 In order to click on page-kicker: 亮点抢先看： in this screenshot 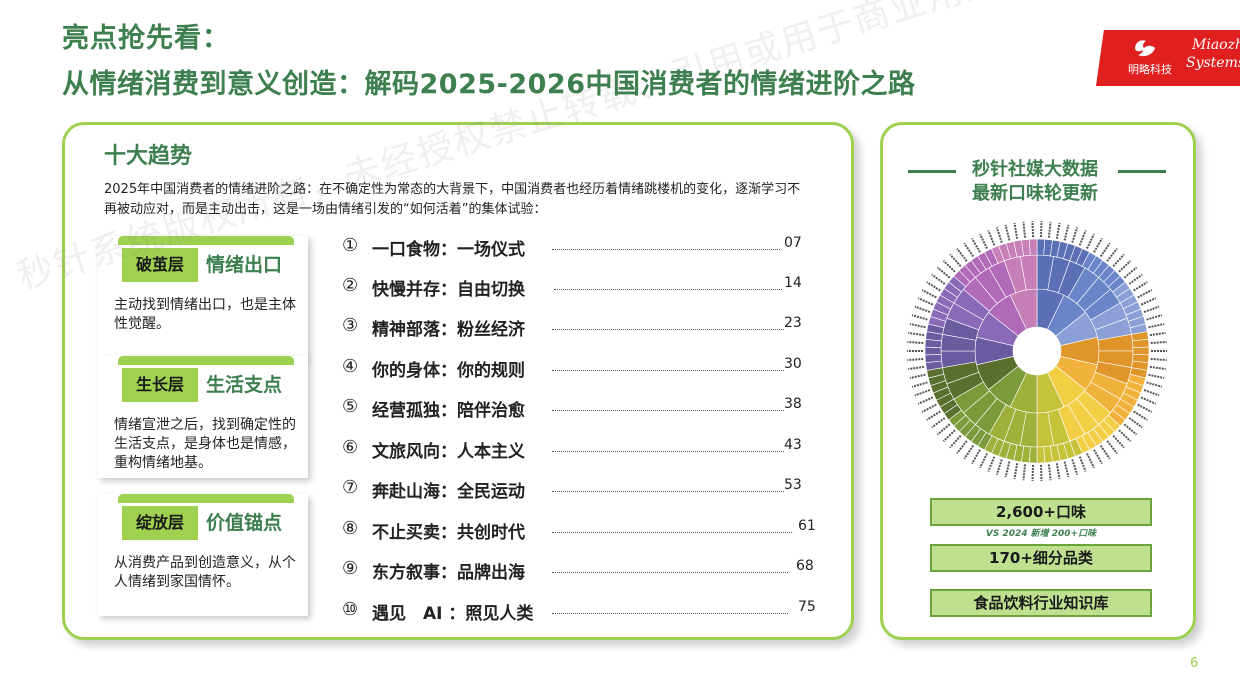, I will do `click(146, 38)`.